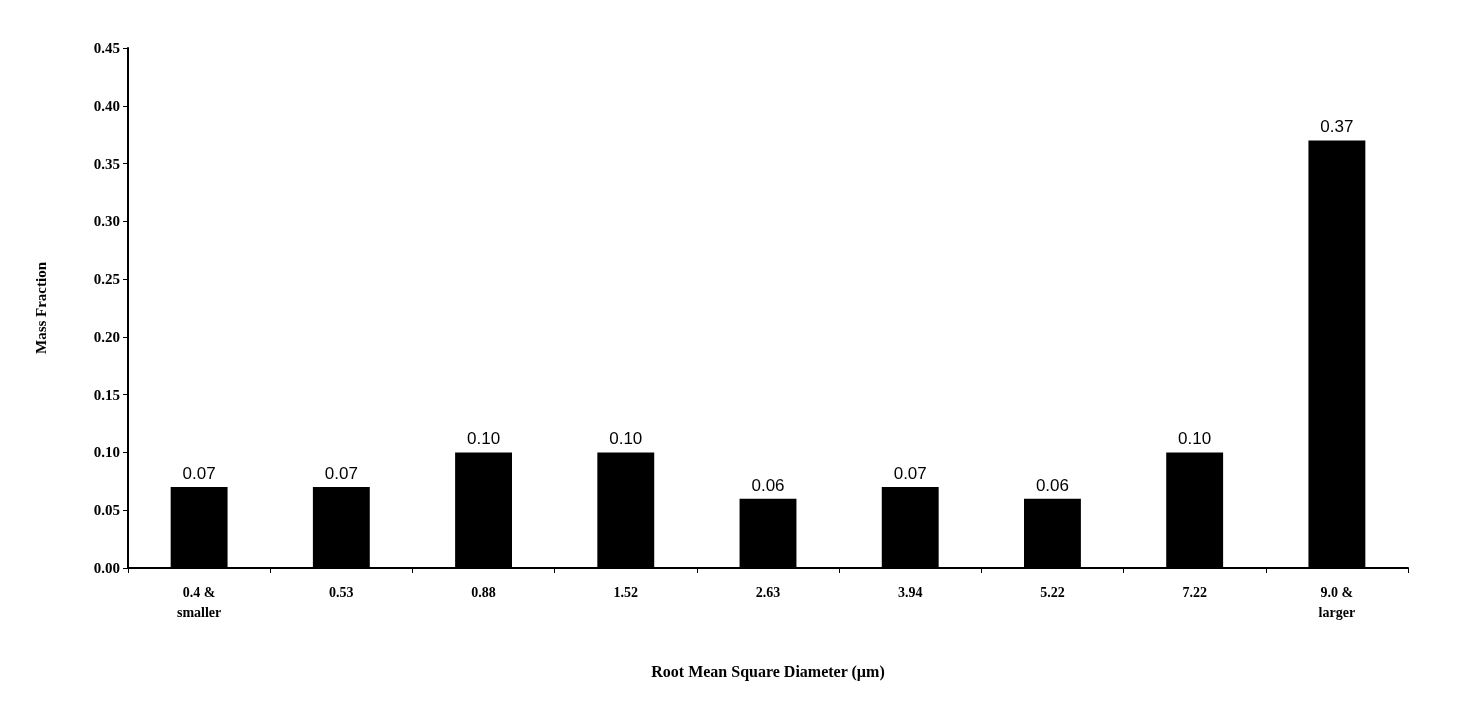  Describe the element at coordinates (106, 163) in the screenshot. I see `y-tick-label: 0.35` at that location.